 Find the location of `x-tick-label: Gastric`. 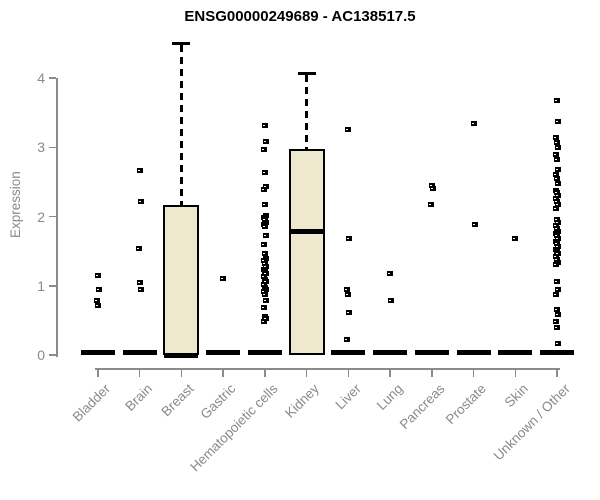

x-tick-label: Gastric is located at coordinates (218, 401).